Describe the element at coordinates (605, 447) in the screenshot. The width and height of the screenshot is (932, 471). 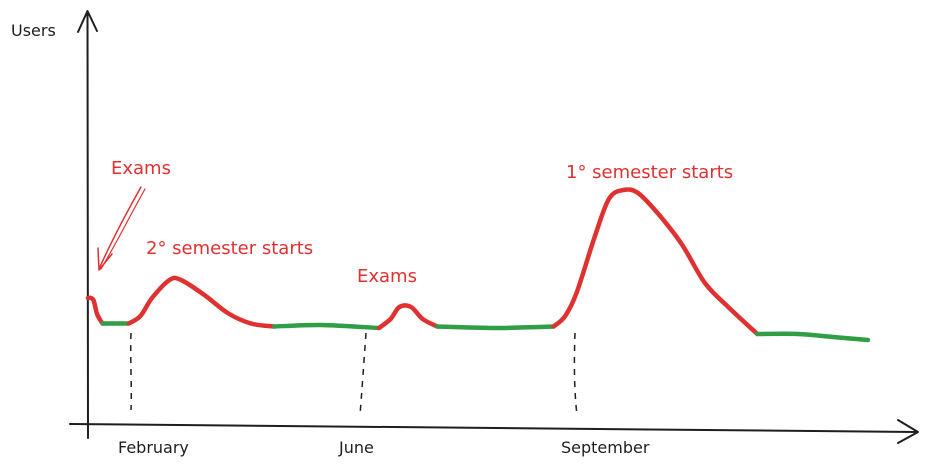
I see `x-tick-label-september: September` at that location.